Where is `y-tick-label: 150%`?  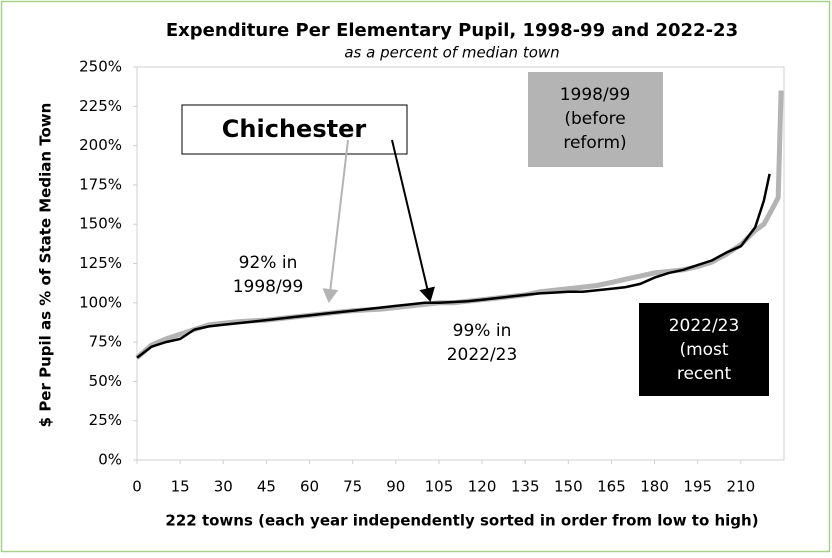 y-tick-label: 150% is located at coordinates (100, 224).